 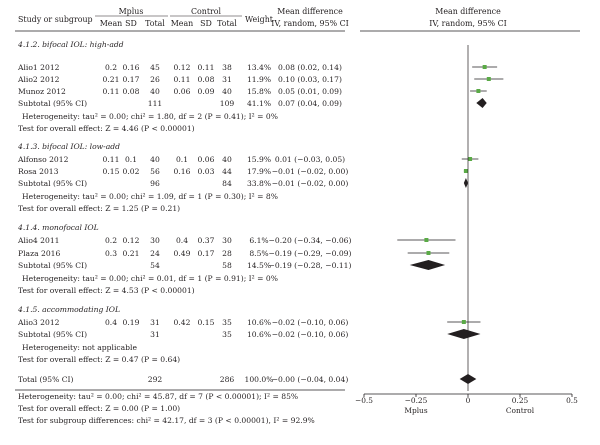 What do you see at coordinates (259, 19) in the screenshot?
I see `header-weight: Weight` at bounding box center [259, 19].